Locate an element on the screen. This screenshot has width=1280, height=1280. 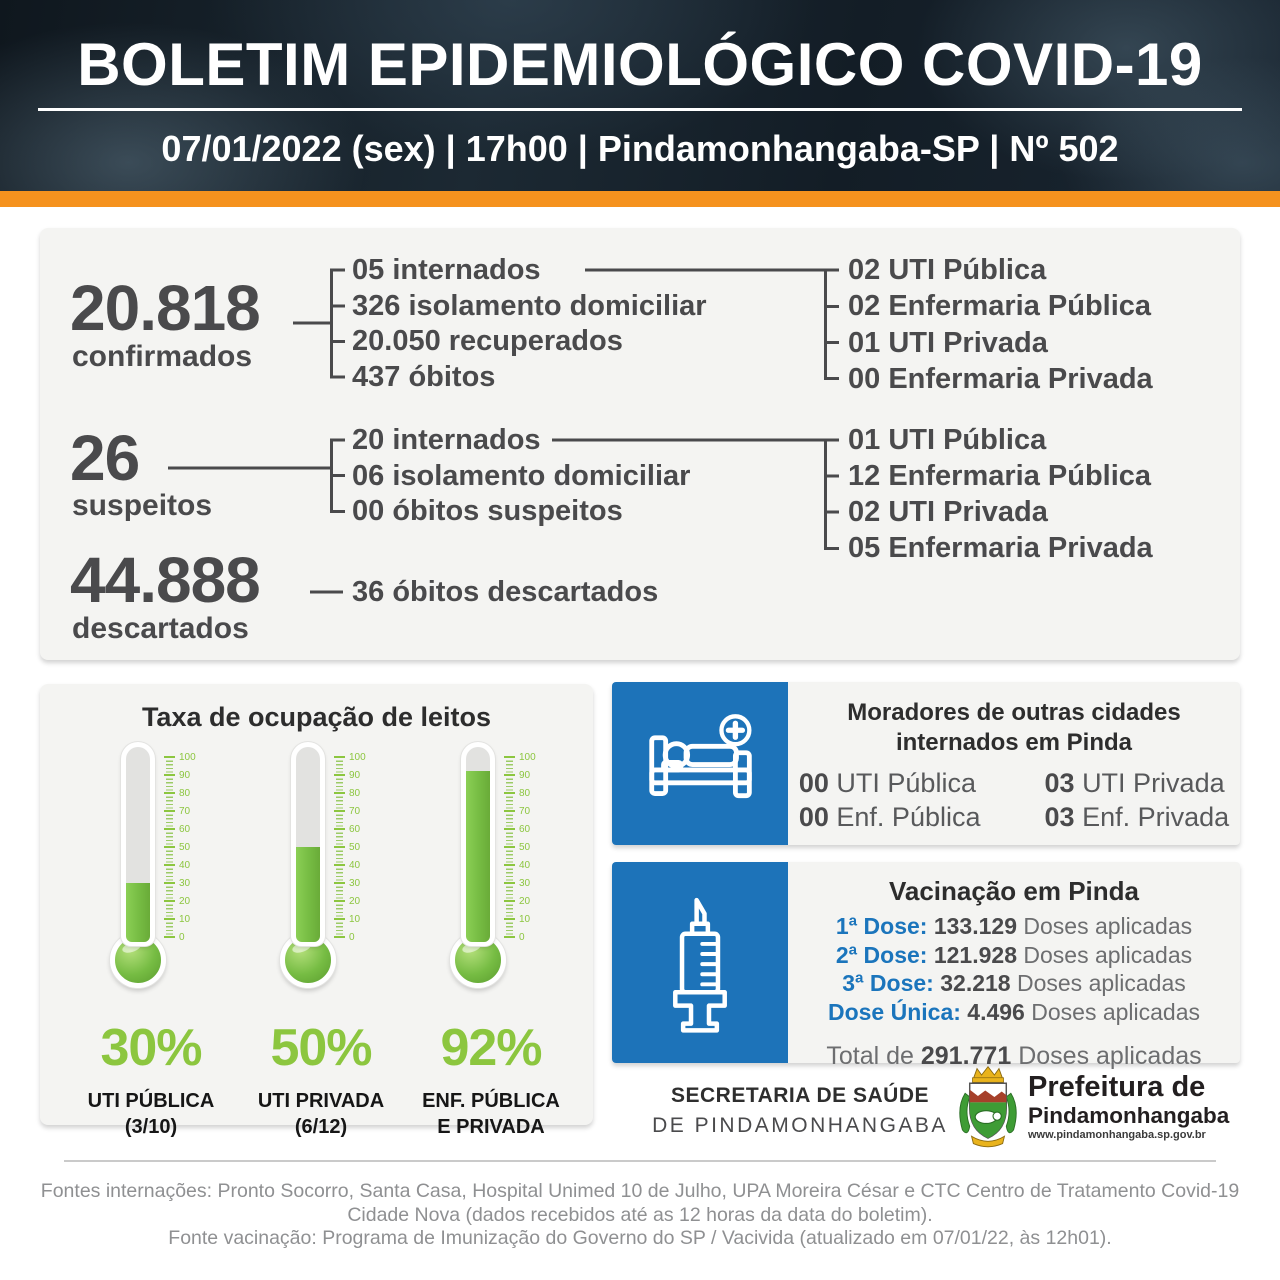
occupancy-label: ENF. PÚBLICA E PRIVADA is located at coordinates (491, 1114).